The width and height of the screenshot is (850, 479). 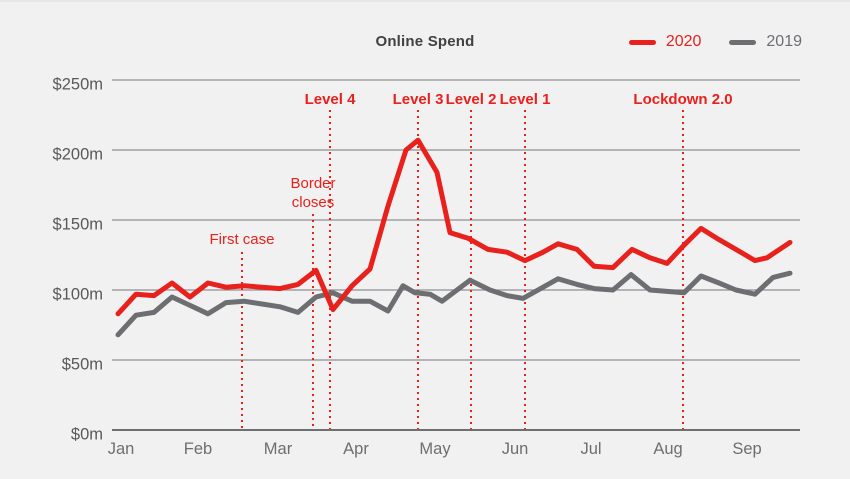 I want to click on annotation-label: Level 4, so click(x=331, y=99).